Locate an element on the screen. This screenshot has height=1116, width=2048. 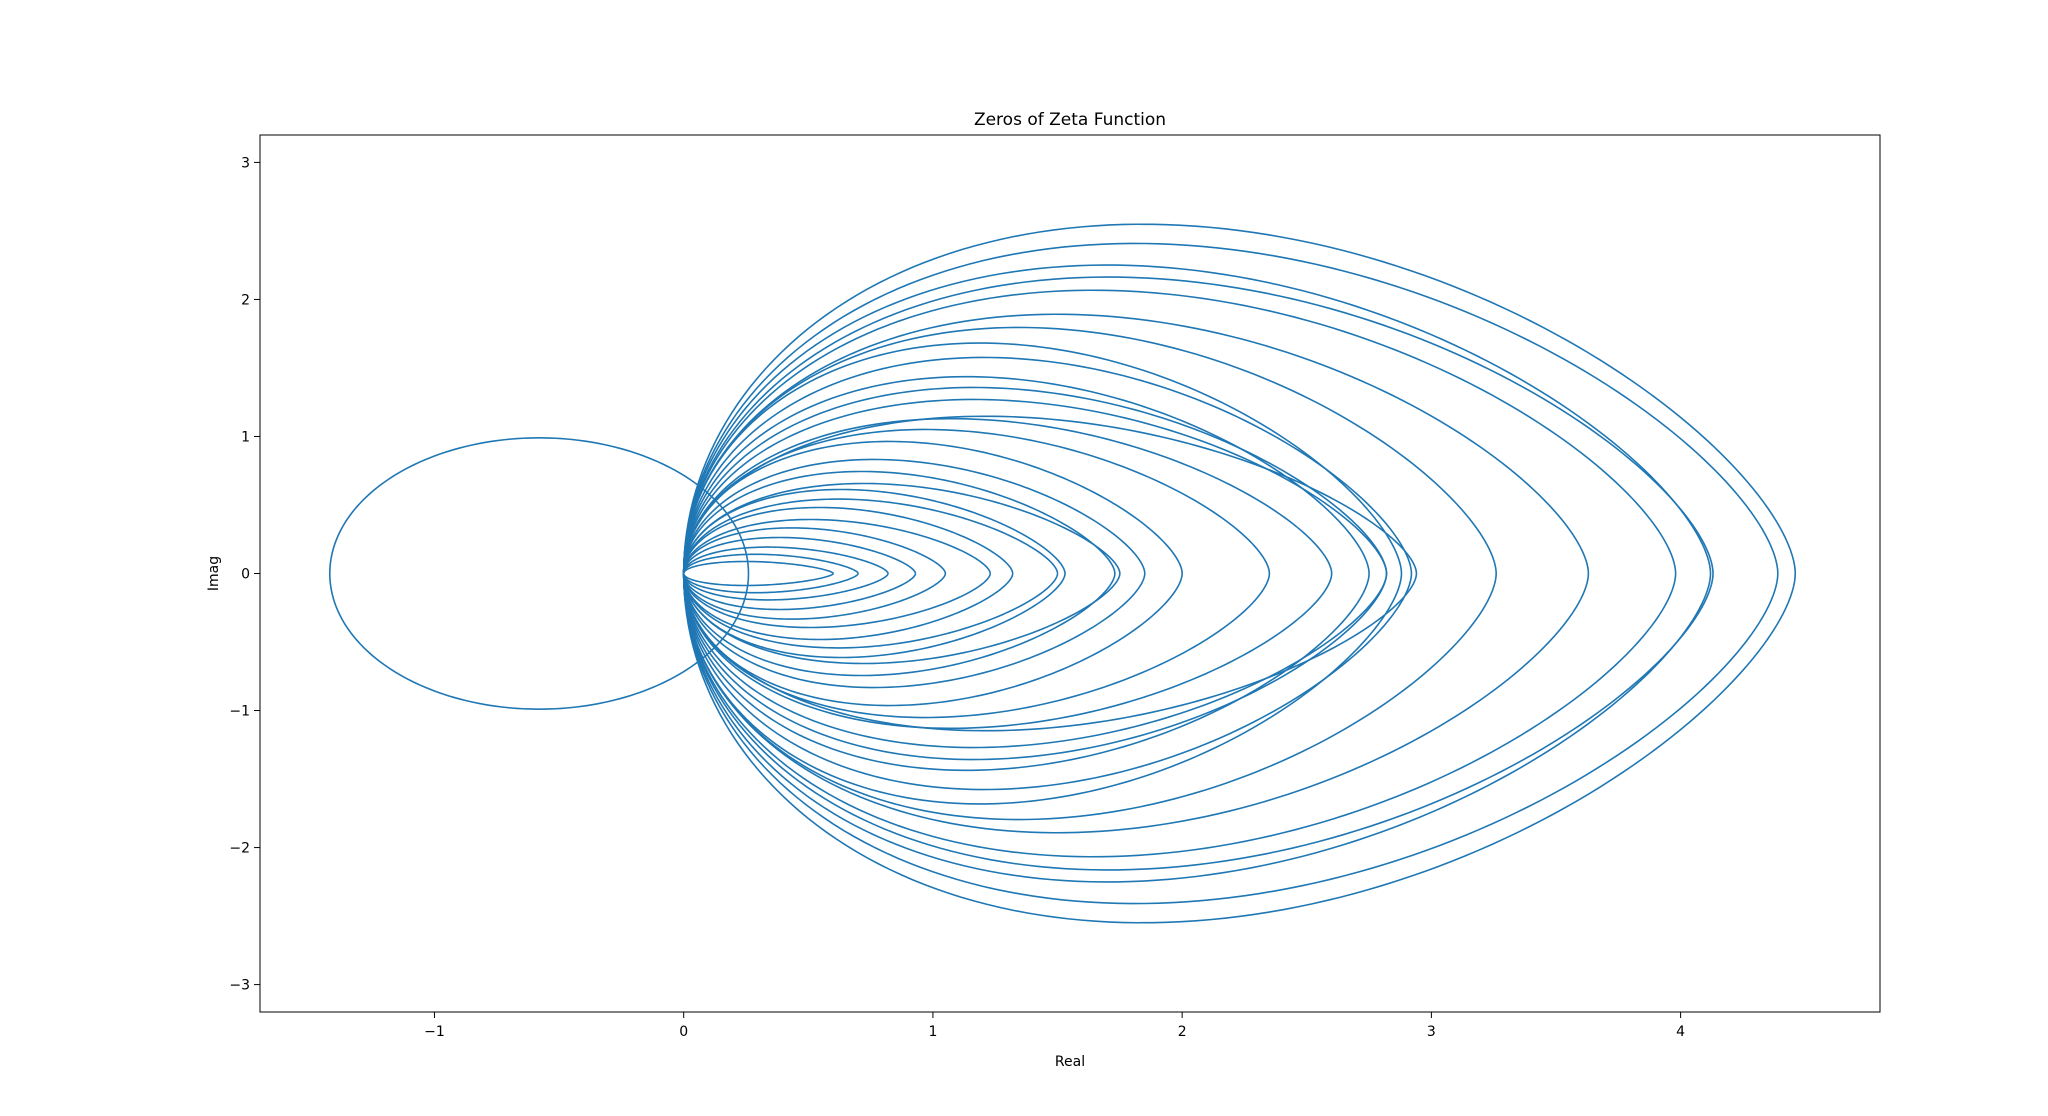
y-axis-label: Imag is located at coordinates (214, 573).